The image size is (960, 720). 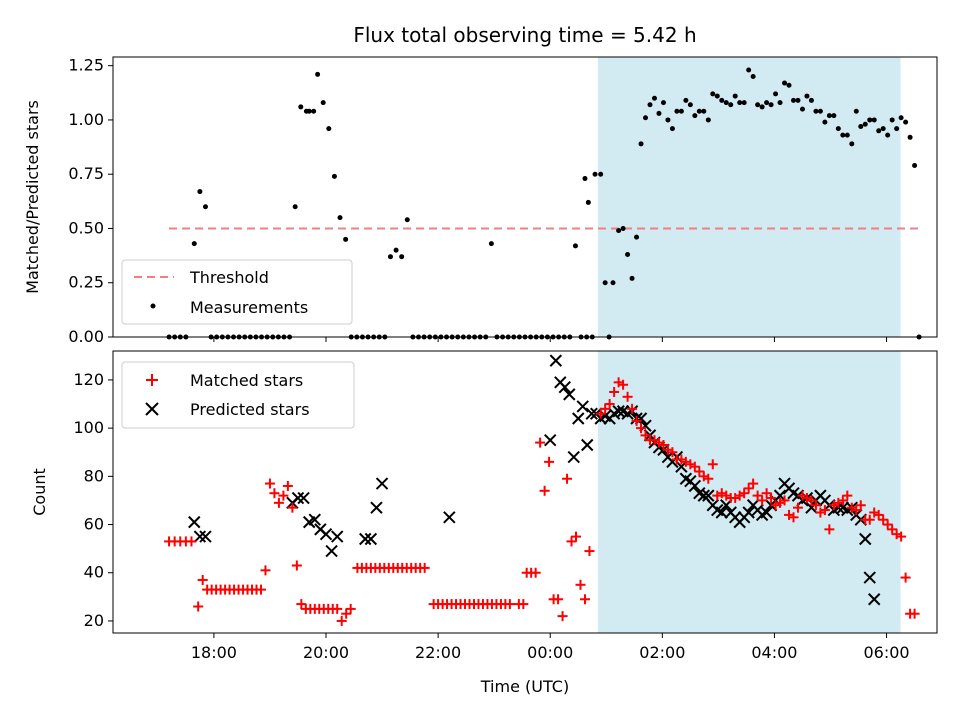 What do you see at coordinates (438, 652) in the screenshot?
I see `x-tick-label: 22:00` at bounding box center [438, 652].